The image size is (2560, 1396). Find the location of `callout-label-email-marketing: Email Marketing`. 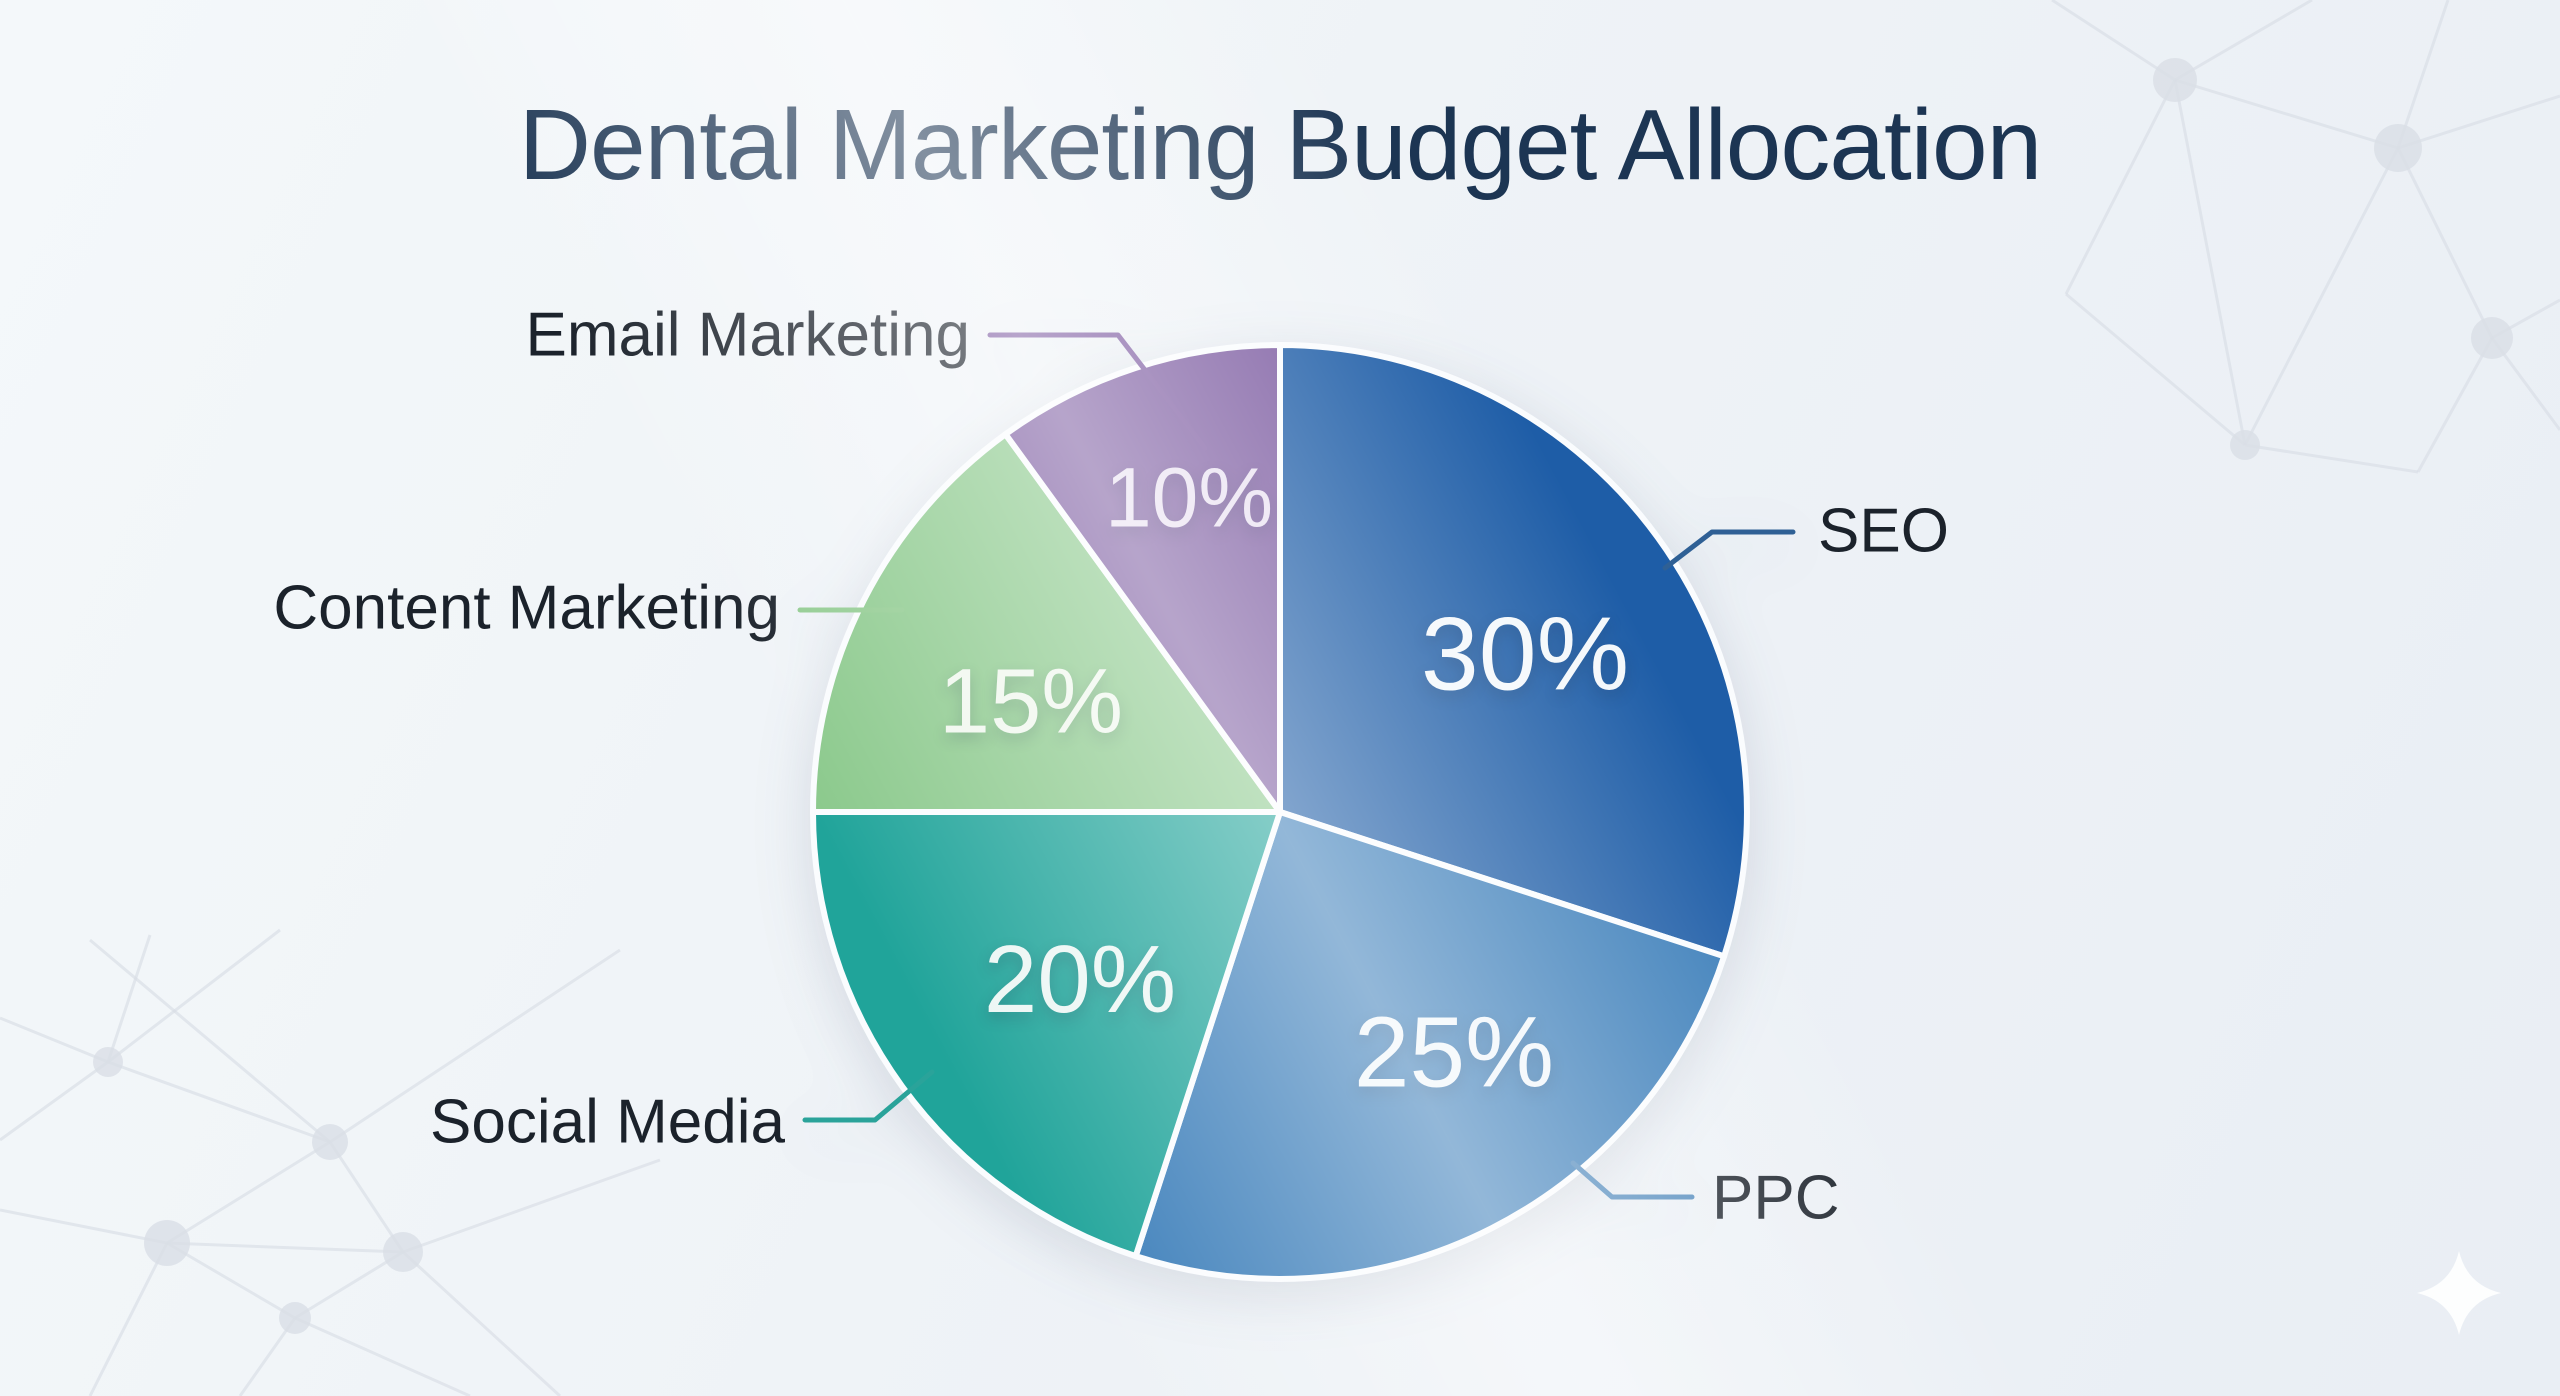

callout-label-email-marketing: Email Marketing is located at coordinates (747, 335).